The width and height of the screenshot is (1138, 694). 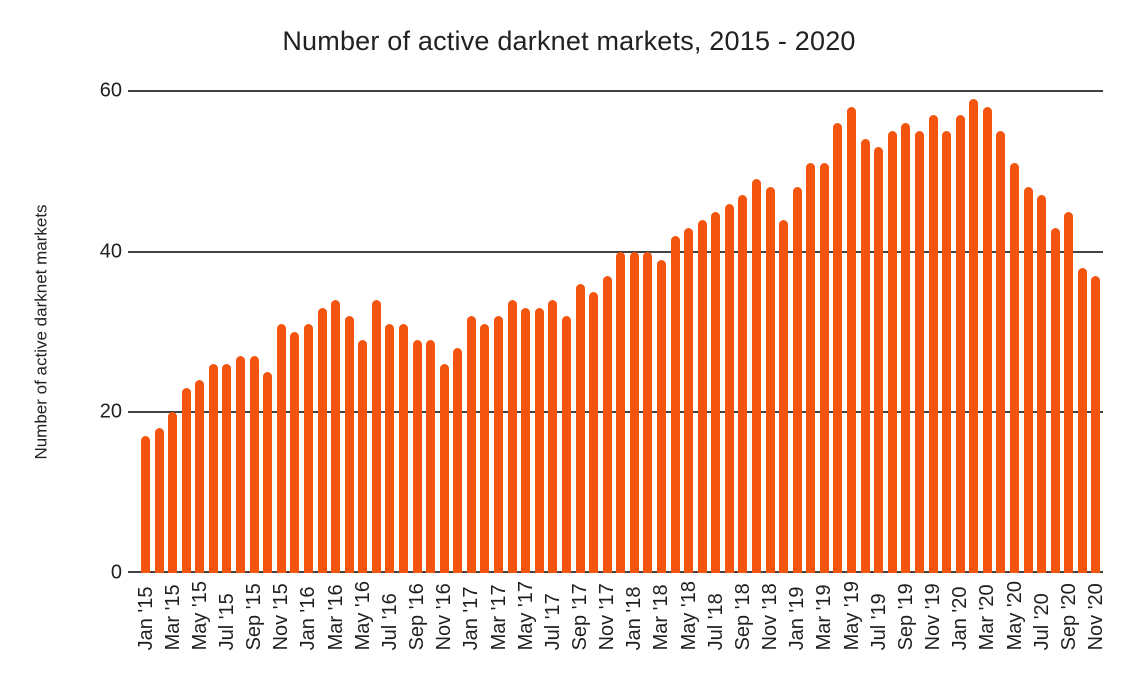 I want to click on x-tick-slot: May '16, so click(x=363, y=615).